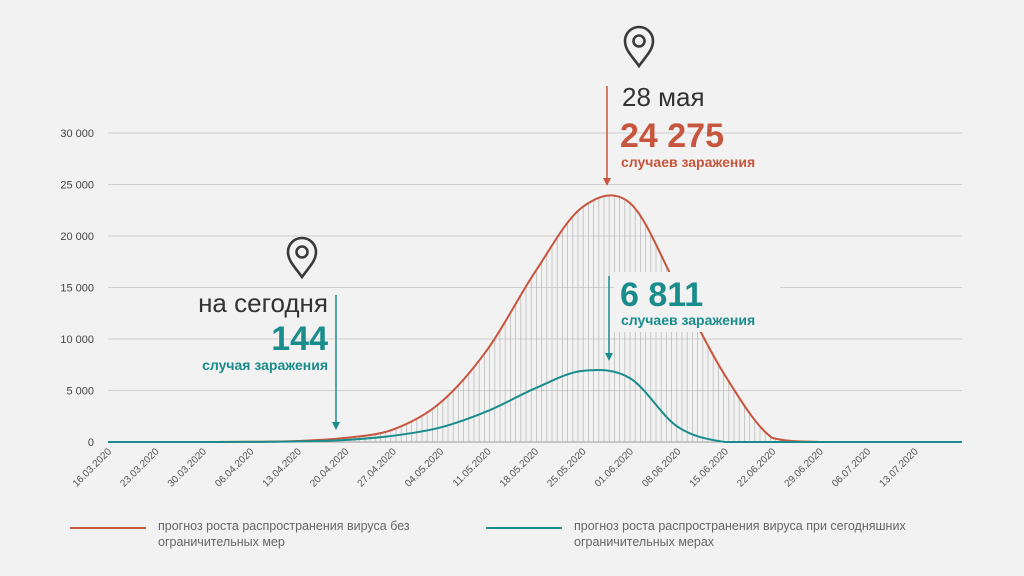 This screenshot has width=1024, height=576. What do you see at coordinates (282, 467) in the screenshot?
I see `x-tick-label: 13.04.2020` at bounding box center [282, 467].